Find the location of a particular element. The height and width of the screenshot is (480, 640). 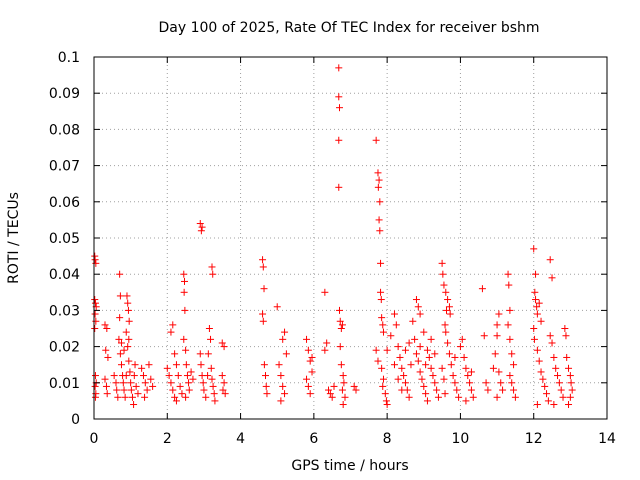

x-tick-labels: 0 2 4 6 8 10 12 14 is located at coordinates (353, 439).